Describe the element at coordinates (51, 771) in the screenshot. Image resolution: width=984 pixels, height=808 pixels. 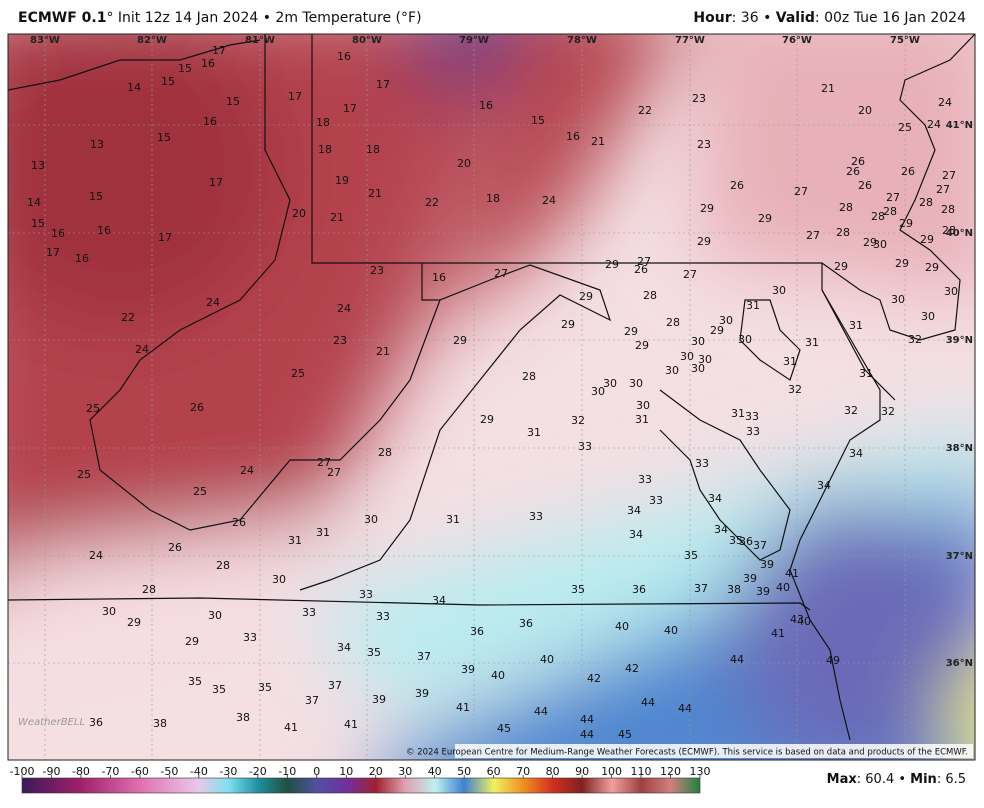
I see `colorbar-tick-label: -90` at that location.